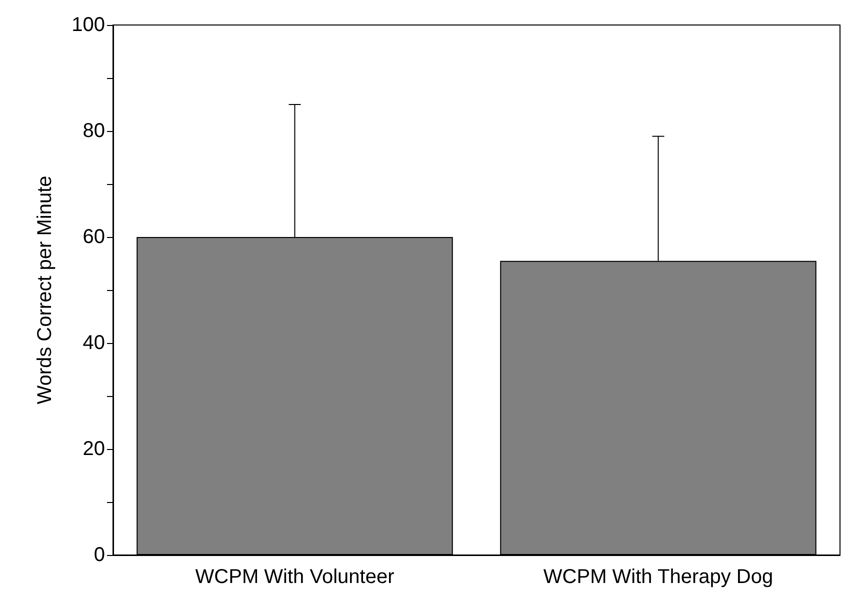 The image size is (843, 606). What do you see at coordinates (45, 290) in the screenshot?
I see `y-axis-title: Words Correct per Minute` at bounding box center [45, 290].